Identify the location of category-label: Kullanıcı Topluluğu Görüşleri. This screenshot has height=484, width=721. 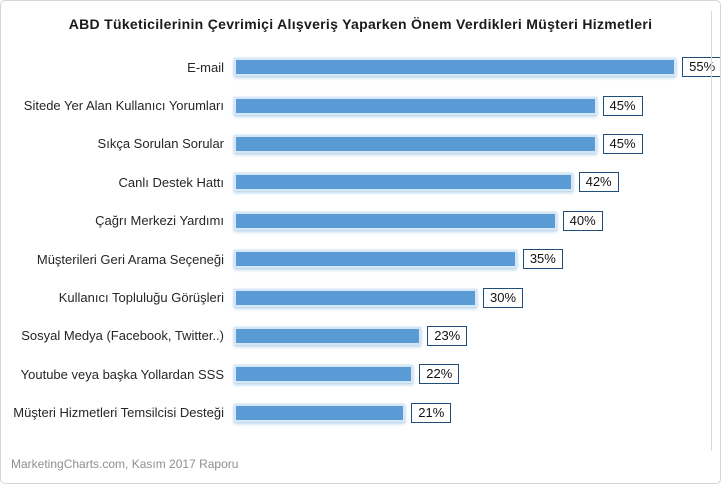
(141, 298).